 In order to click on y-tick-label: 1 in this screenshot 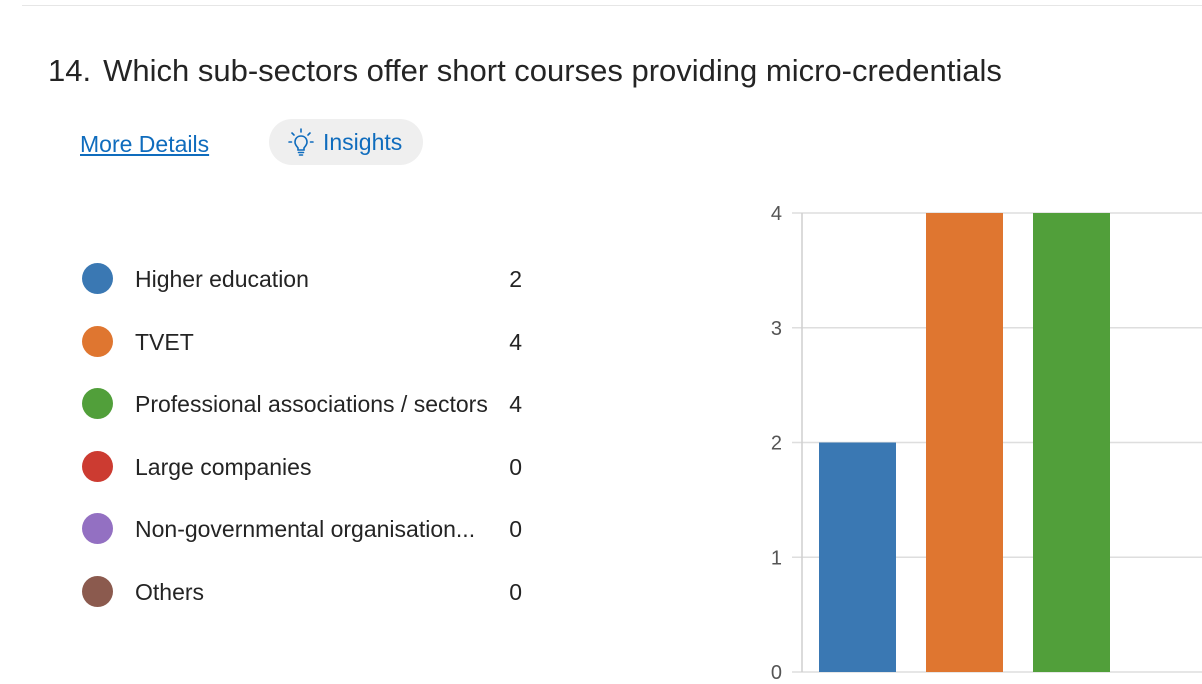, I will do `click(776, 558)`.